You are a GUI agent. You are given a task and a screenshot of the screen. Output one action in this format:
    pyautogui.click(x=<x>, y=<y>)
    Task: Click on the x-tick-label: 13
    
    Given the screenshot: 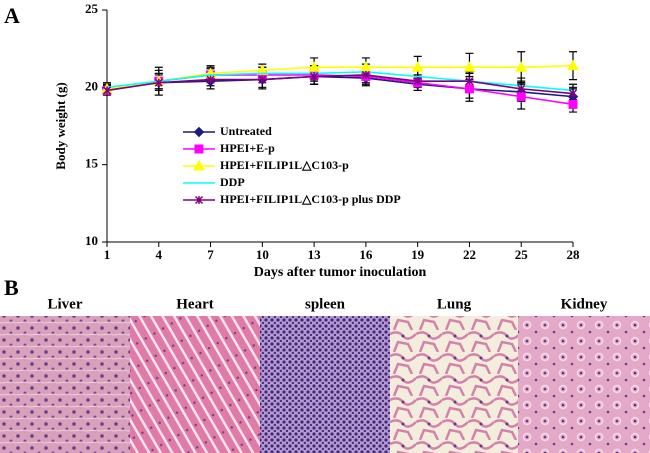 What is the action you would take?
    pyautogui.click(x=315, y=254)
    